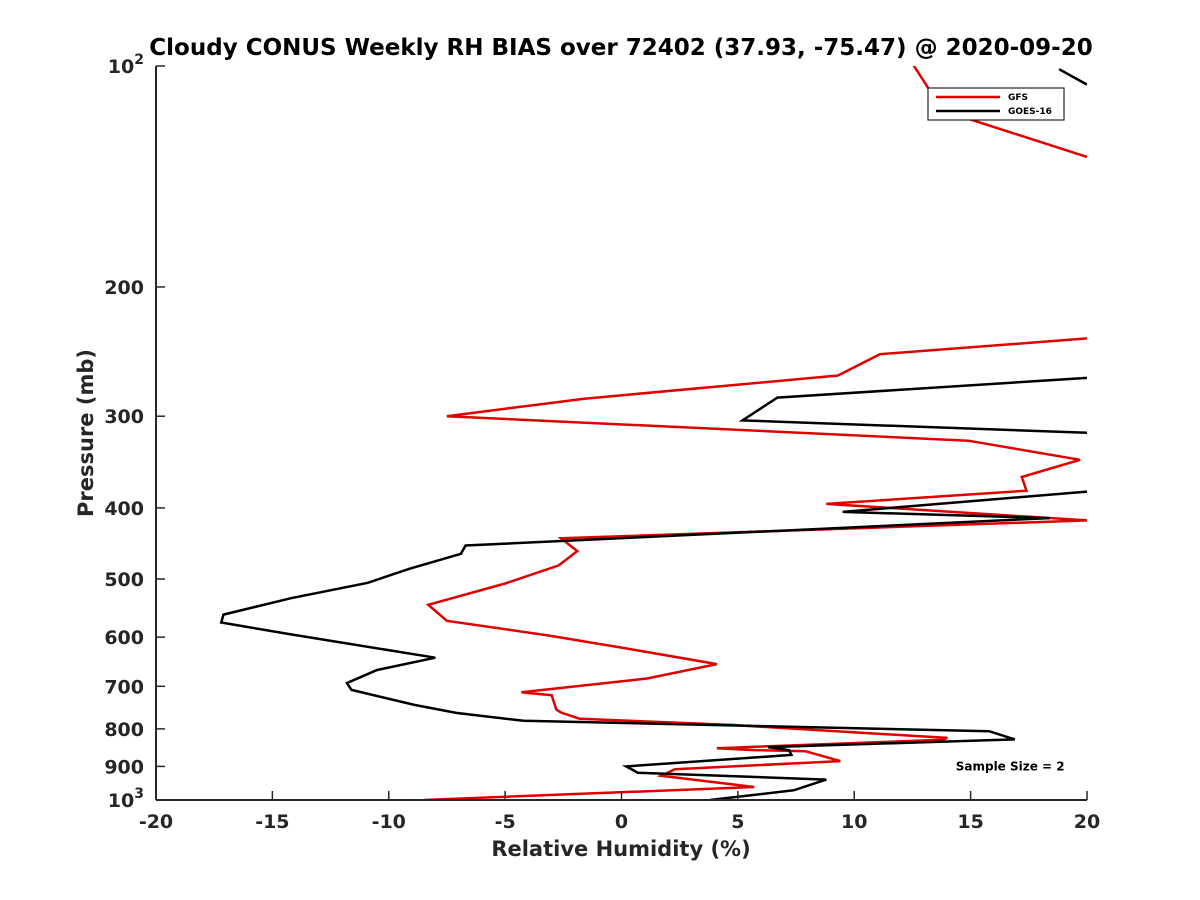  What do you see at coordinates (86, 433) in the screenshot?
I see `y-axis-label: Pressure (mb)` at bounding box center [86, 433].